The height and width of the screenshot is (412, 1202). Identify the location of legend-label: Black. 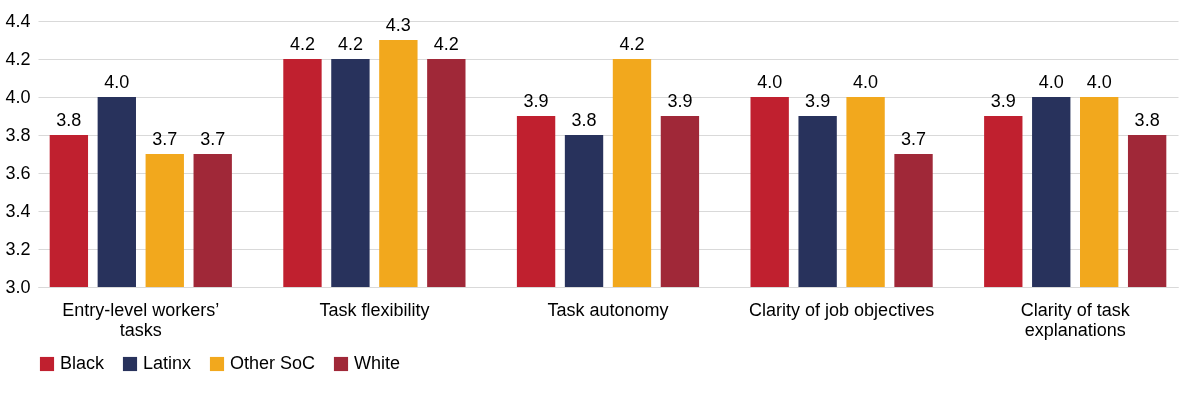
(83, 363).